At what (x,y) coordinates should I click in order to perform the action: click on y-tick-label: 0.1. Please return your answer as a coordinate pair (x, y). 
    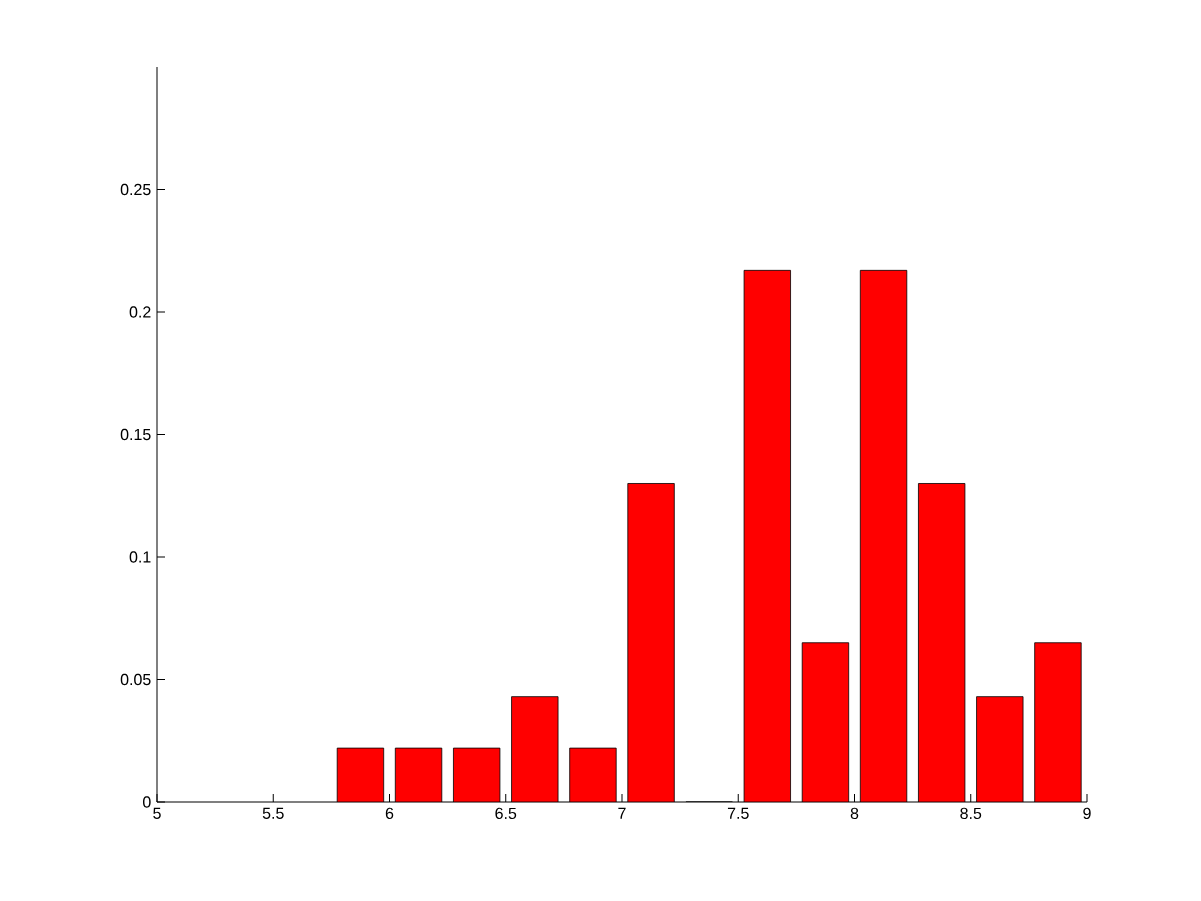
    Looking at the image, I should click on (140, 557).